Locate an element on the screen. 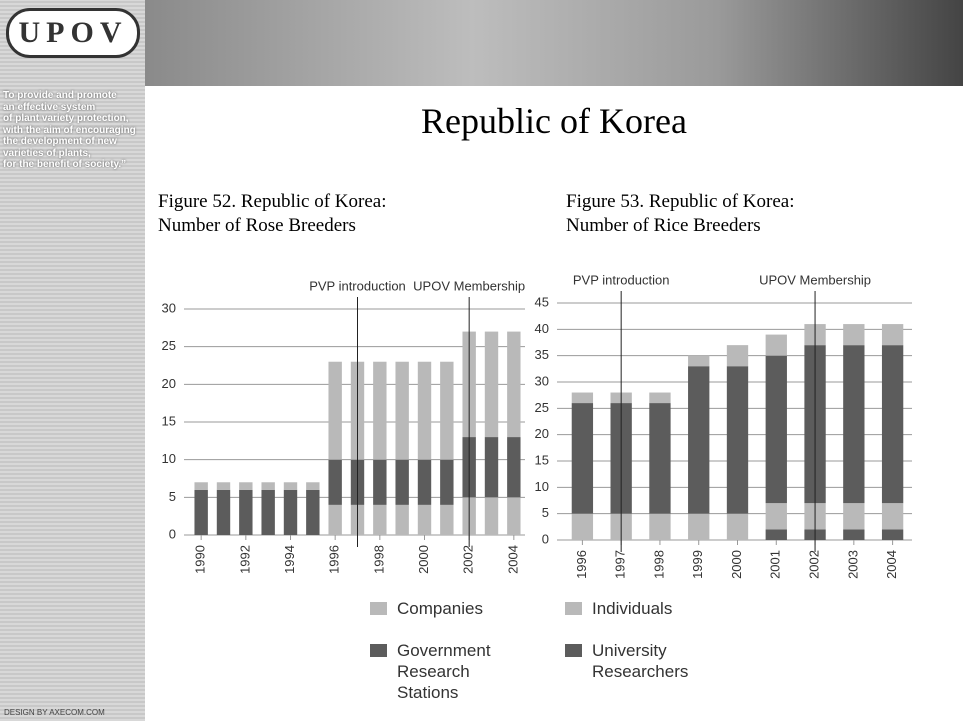 The image size is (963, 721). logo: UPOV is located at coordinates (73, 33).